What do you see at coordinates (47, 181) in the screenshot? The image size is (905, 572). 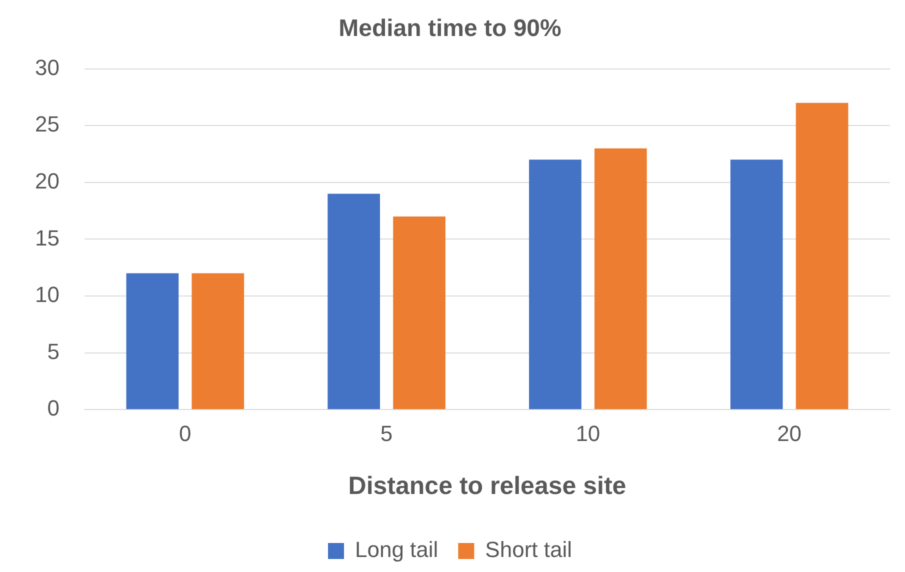 I see `y-tick-label: 20` at bounding box center [47, 181].